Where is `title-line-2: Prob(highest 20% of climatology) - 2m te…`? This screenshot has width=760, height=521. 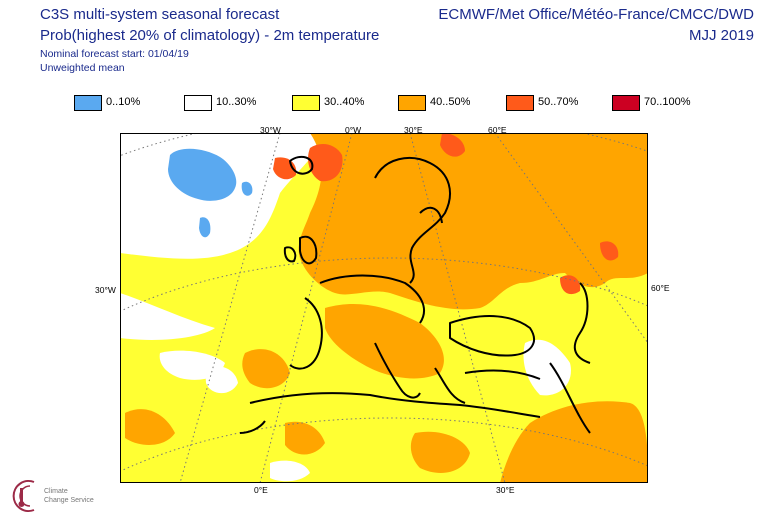
title-line-2: Prob(highest 20% of climatology) - 2m te… is located at coordinates (210, 35).